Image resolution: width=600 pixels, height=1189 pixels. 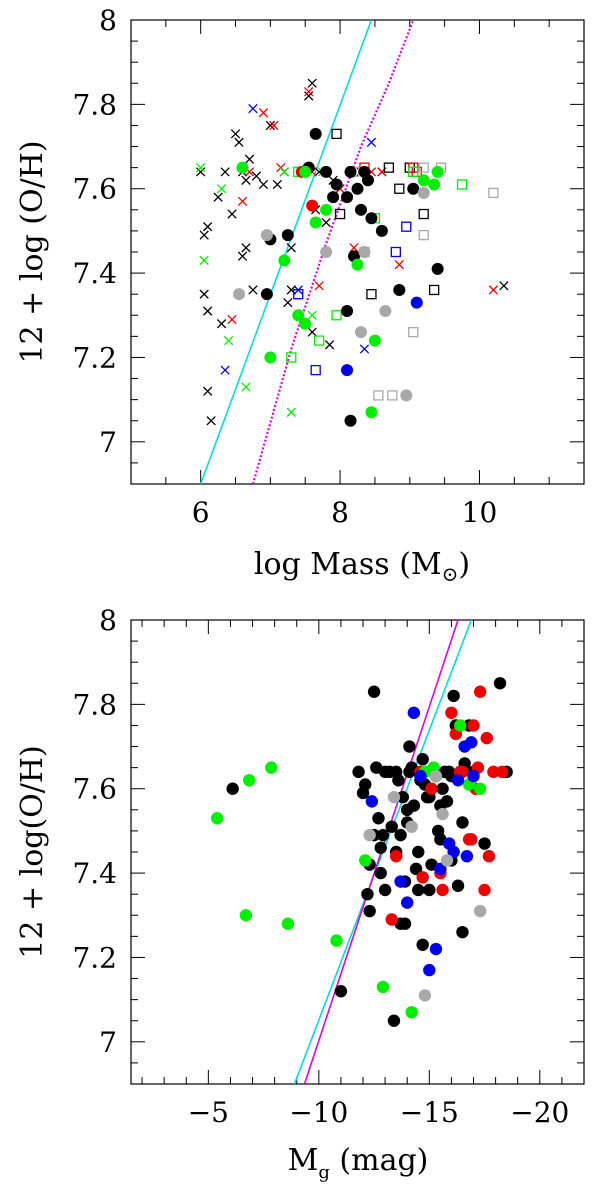 I want to click on x-tick-label: −5, so click(x=208, y=1112).